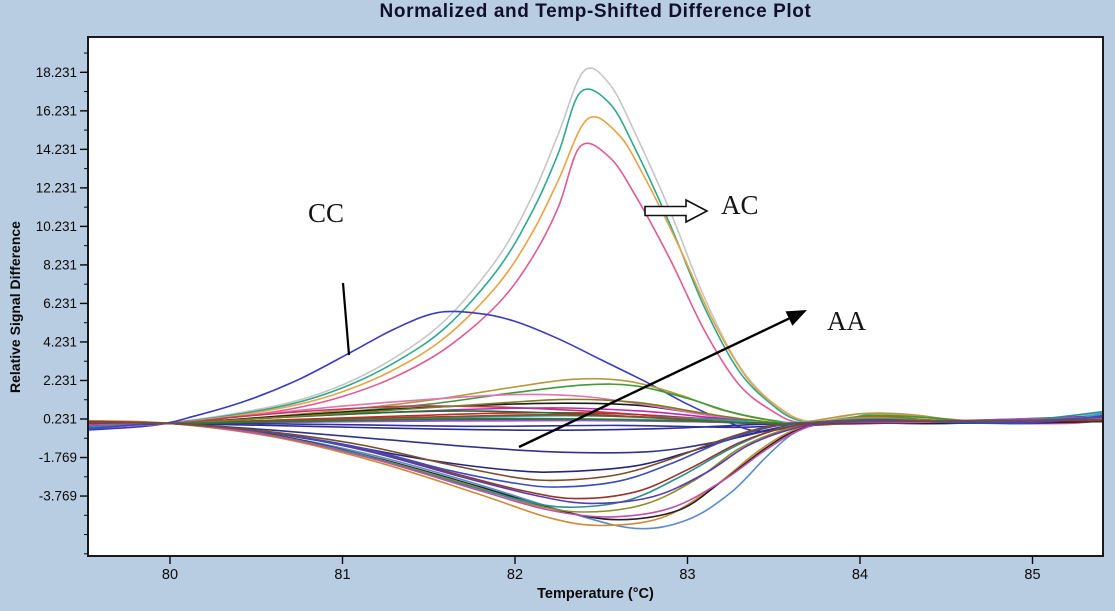 Image resolution: width=1115 pixels, height=611 pixels. Describe the element at coordinates (687, 575) in the screenshot. I see `x-tick-label: 83` at that location.